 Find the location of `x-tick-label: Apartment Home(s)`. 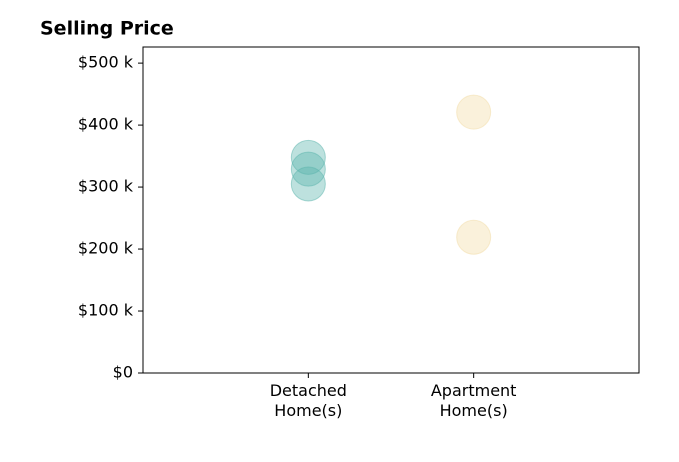

x-tick-label: Apartment Home(s) is located at coordinates (473, 400).